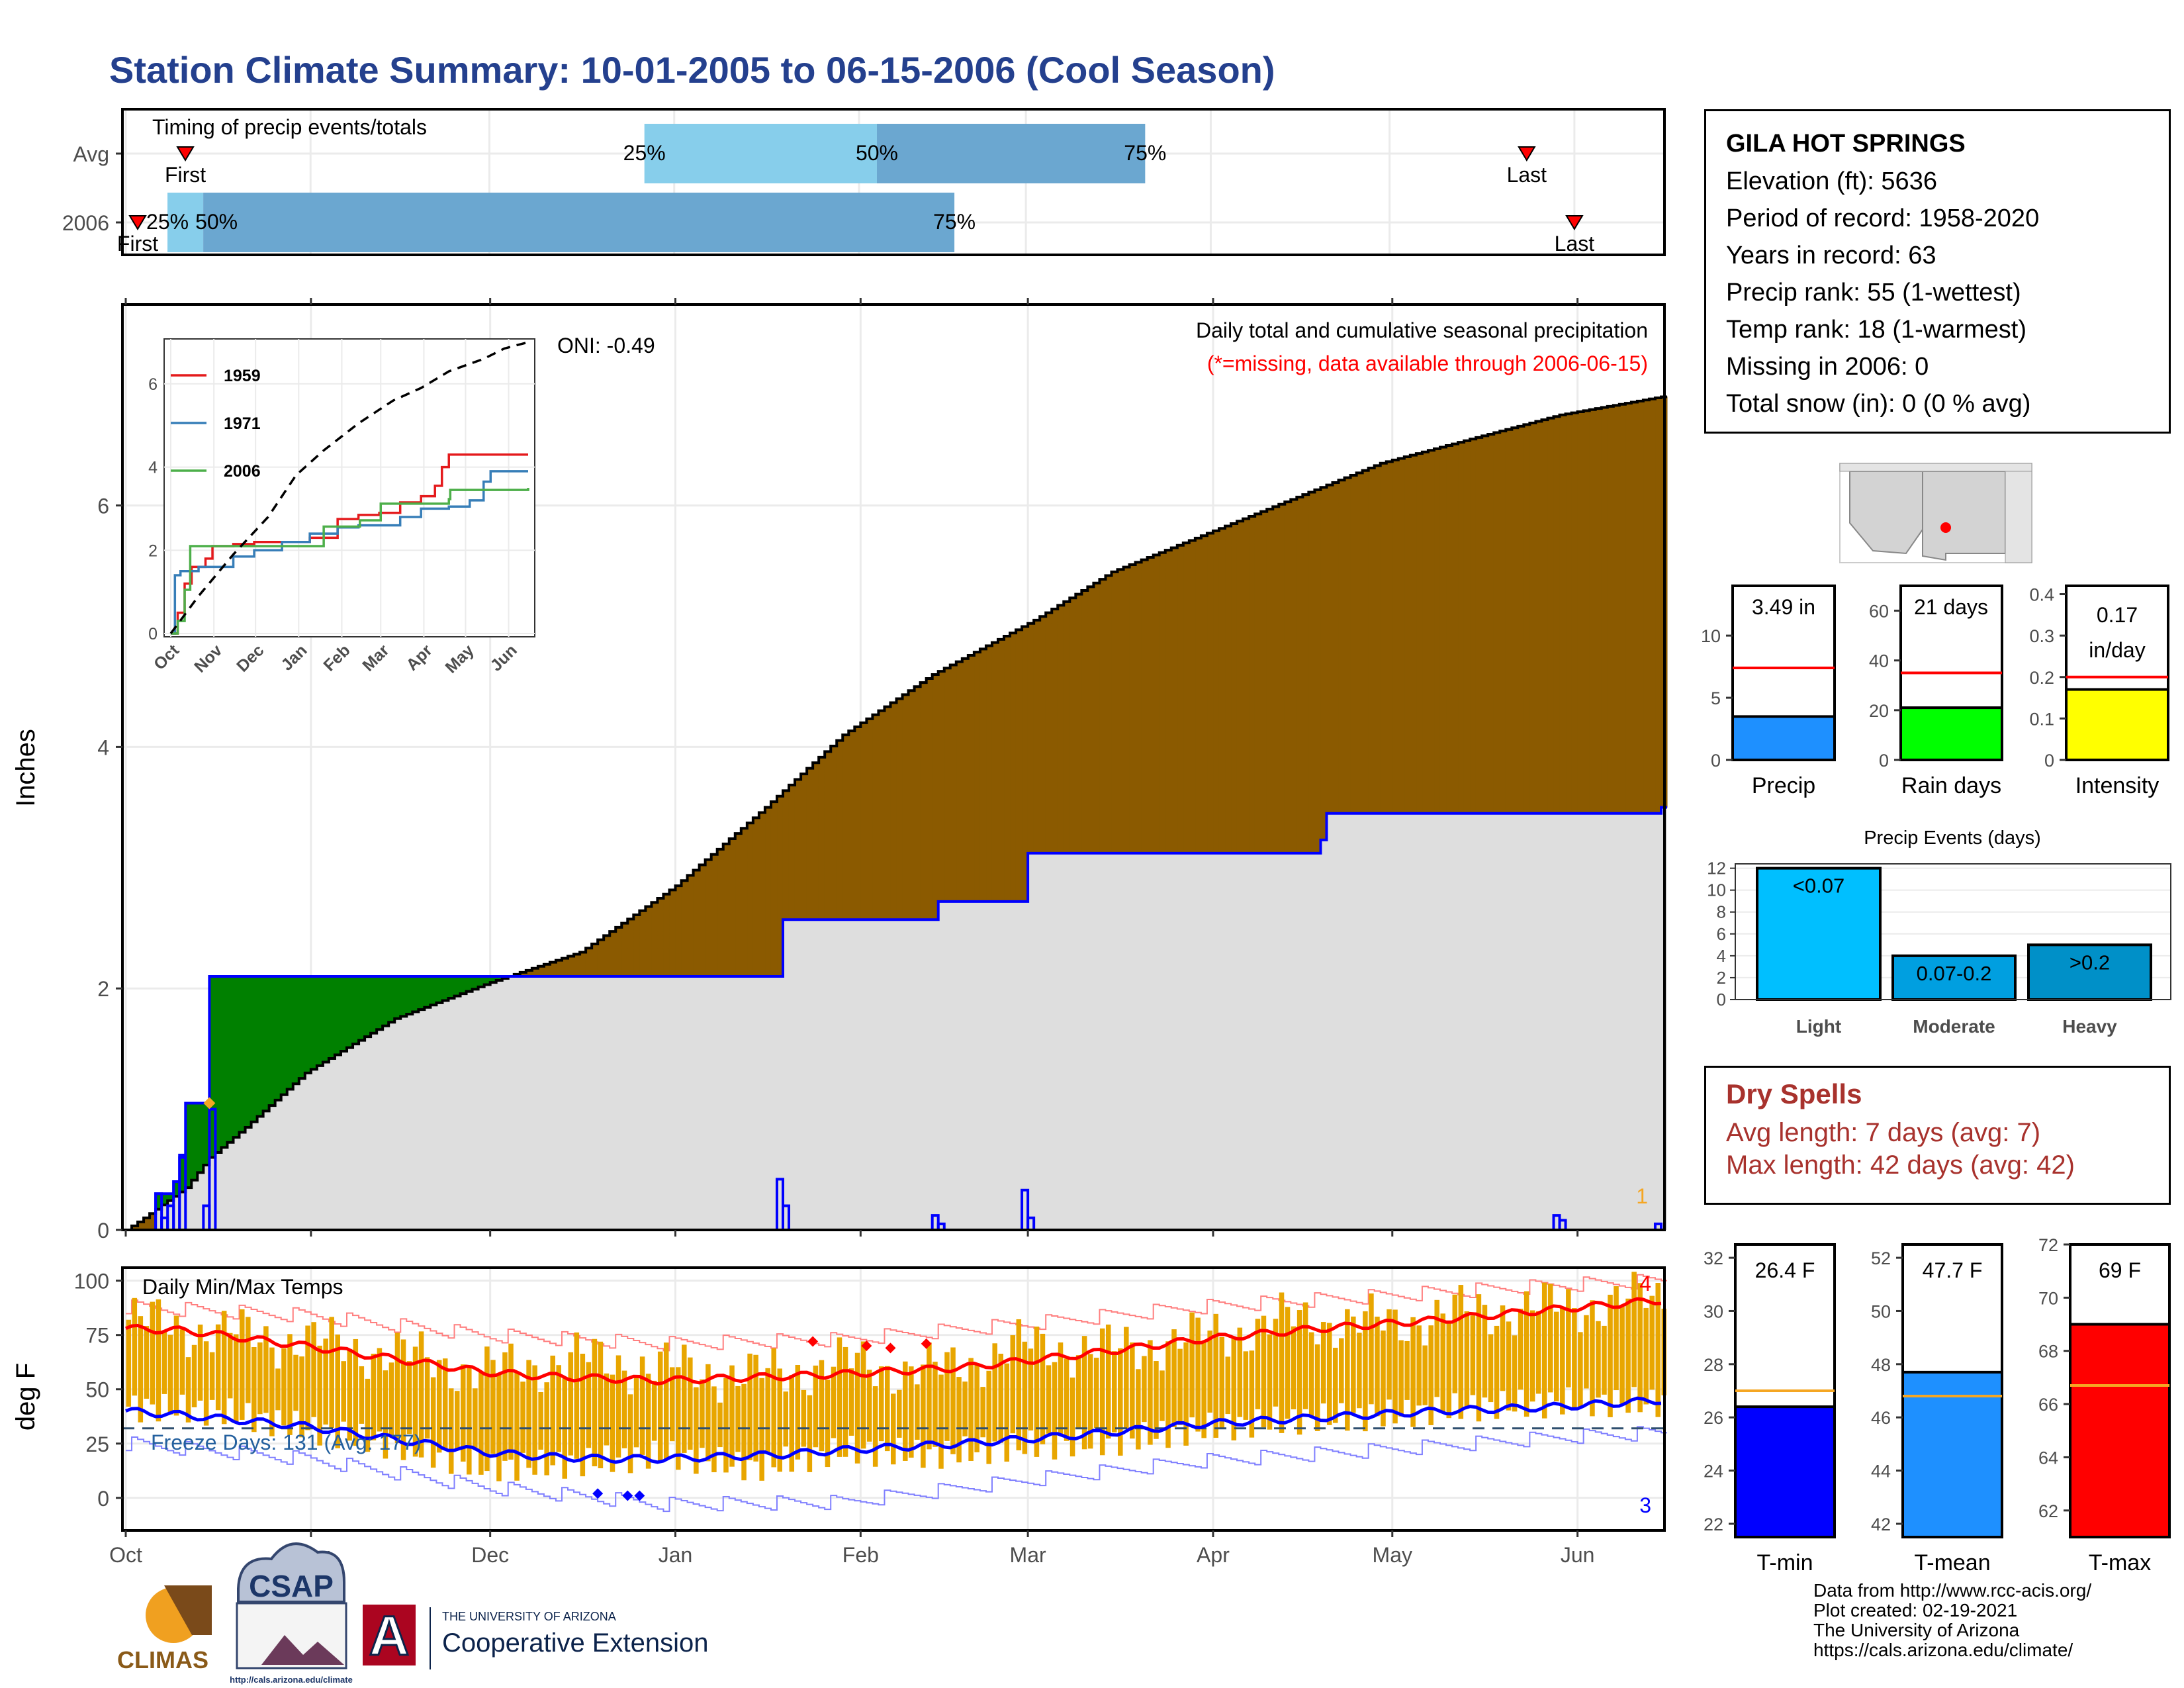 The width and height of the screenshot is (2184, 1688). I want to click on credit-university: The University of Arizona, so click(1917, 1630).